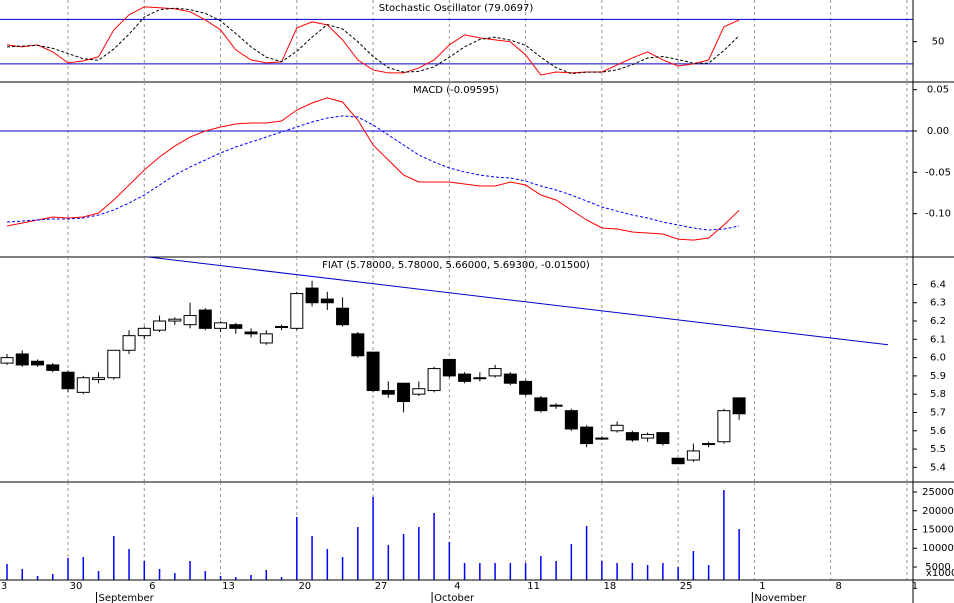  What do you see at coordinates (4, 586) in the screenshot?
I see `x-tick-label: 3` at bounding box center [4, 586].